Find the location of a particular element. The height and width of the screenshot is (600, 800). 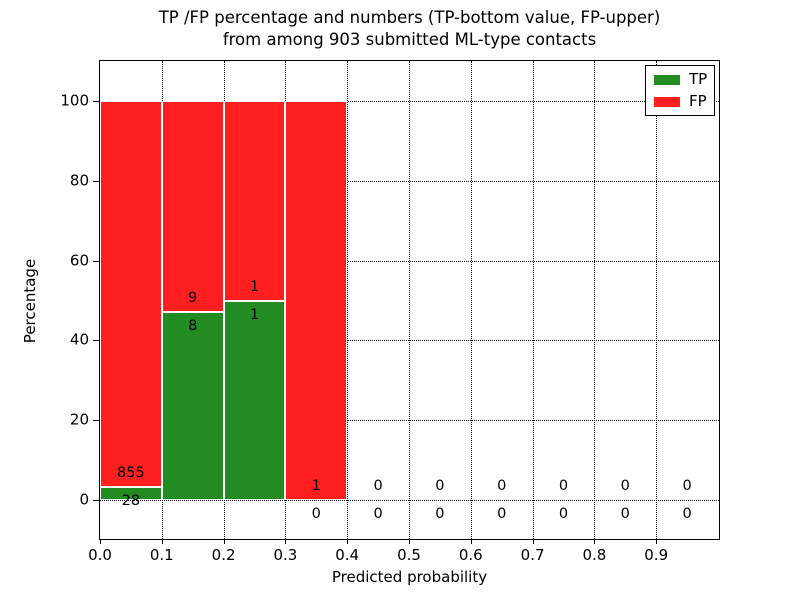

tp-count-label: 1 is located at coordinates (254, 314).